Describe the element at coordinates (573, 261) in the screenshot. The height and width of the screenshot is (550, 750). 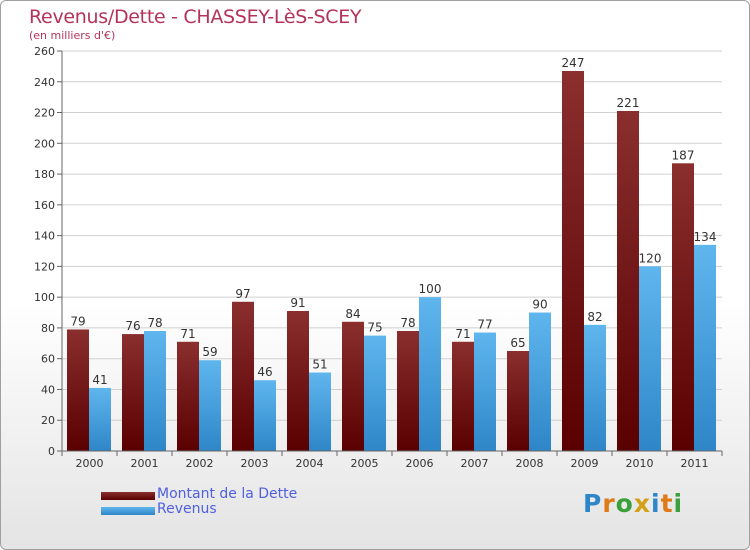
I see `bar-dette-2009` at that location.